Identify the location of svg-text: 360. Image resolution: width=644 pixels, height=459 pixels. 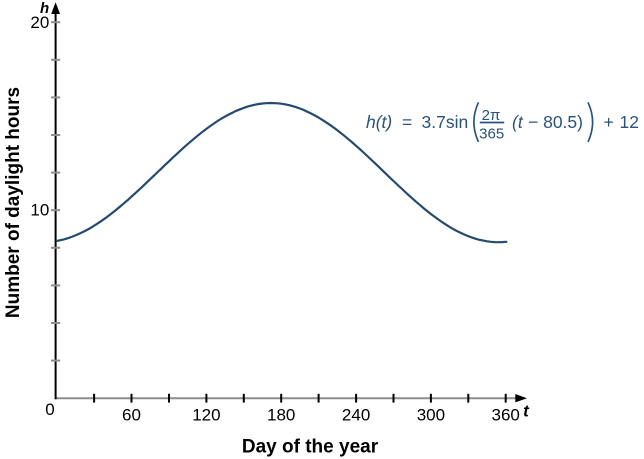
(506, 415).